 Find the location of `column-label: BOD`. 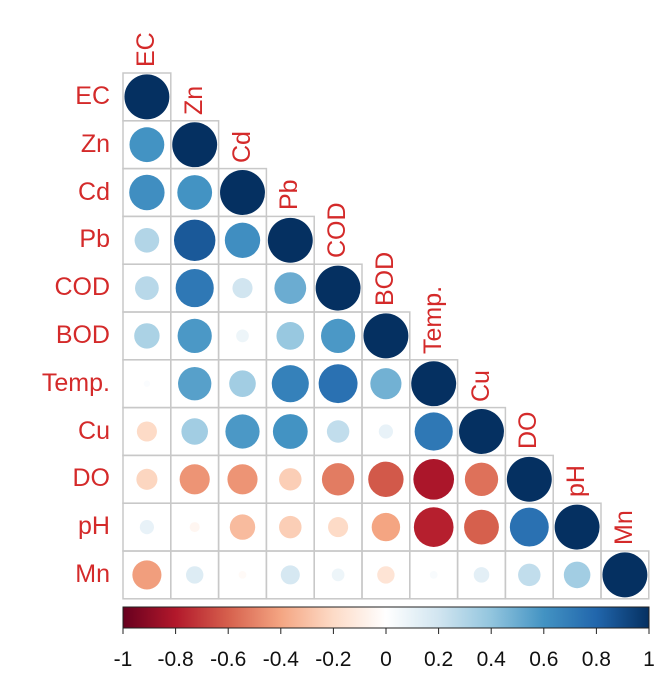

column-label: BOD is located at coordinates (384, 278).